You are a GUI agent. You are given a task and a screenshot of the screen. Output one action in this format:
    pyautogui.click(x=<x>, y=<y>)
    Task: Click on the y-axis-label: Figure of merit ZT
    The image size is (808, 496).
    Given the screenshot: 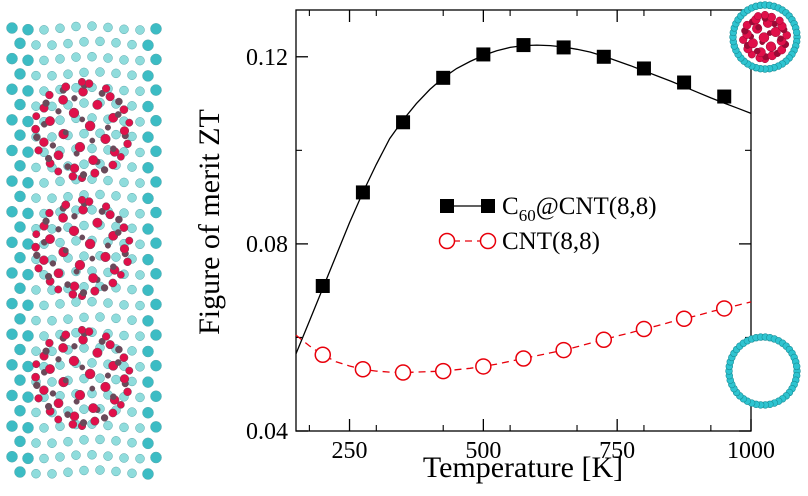 What is the action you would take?
    pyautogui.click(x=209, y=222)
    